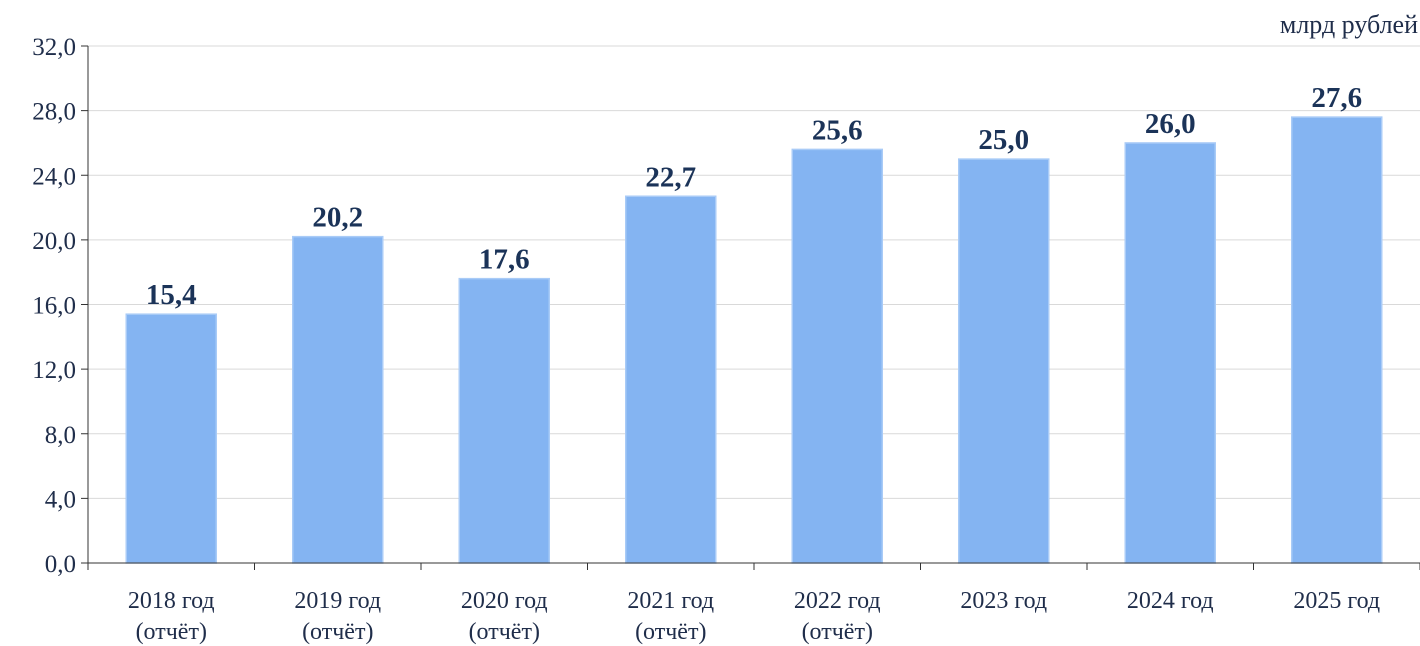 The image size is (1420, 646). Describe the element at coordinates (54, 241) in the screenshot. I see `y-tick-label: 20,0` at that location.